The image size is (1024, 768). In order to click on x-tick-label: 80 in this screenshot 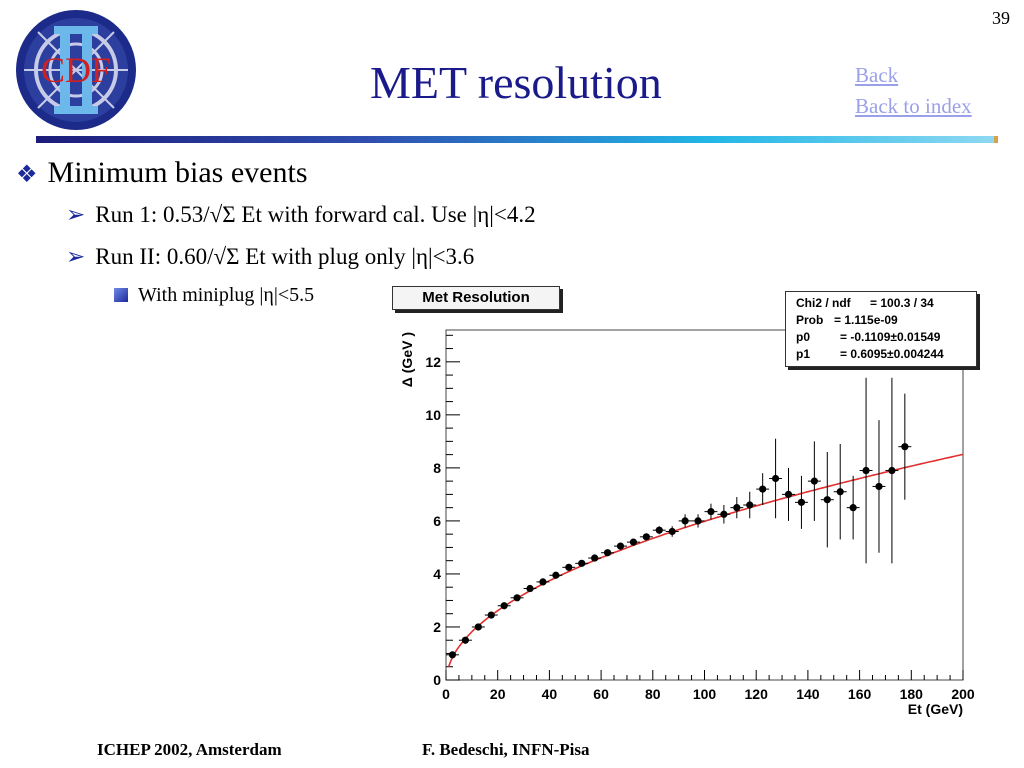, I will do `click(653, 694)`.